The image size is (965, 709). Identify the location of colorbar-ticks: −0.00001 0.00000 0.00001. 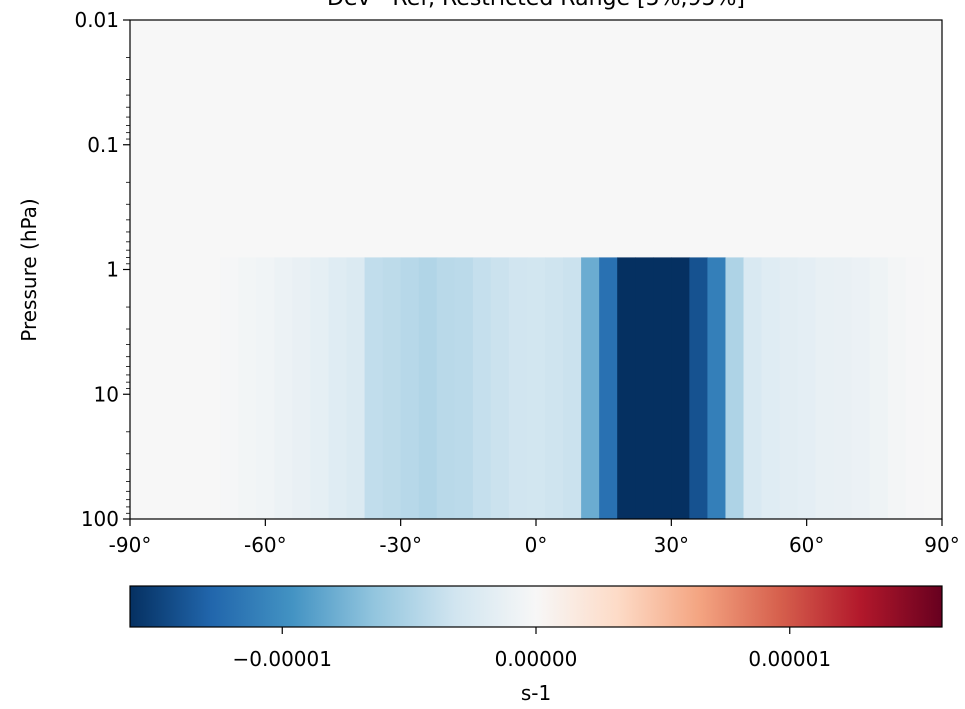
(532, 649).